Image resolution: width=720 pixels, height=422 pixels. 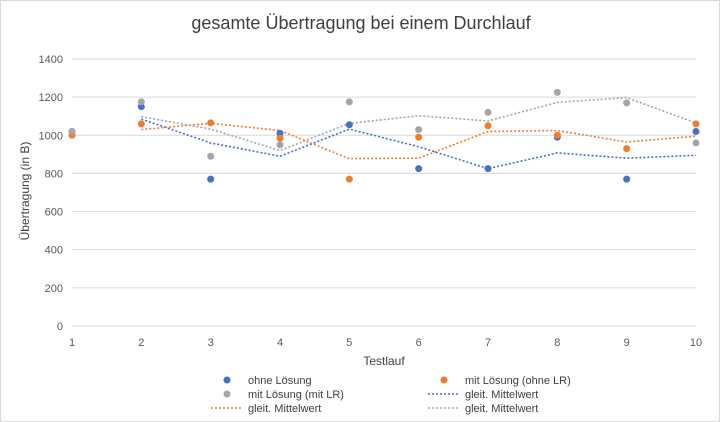 I want to click on legend-entry: ohne Lösung, so click(x=267, y=381).